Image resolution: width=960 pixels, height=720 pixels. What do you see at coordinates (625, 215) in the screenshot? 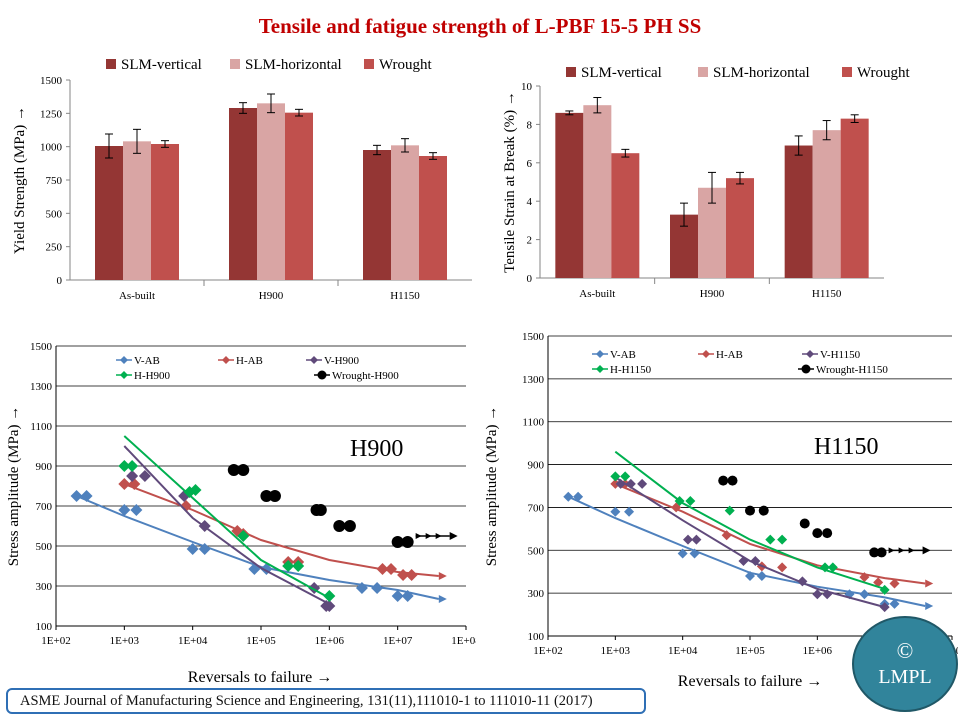
I see `bar-wrought-as-built` at bounding box center [625, 215].